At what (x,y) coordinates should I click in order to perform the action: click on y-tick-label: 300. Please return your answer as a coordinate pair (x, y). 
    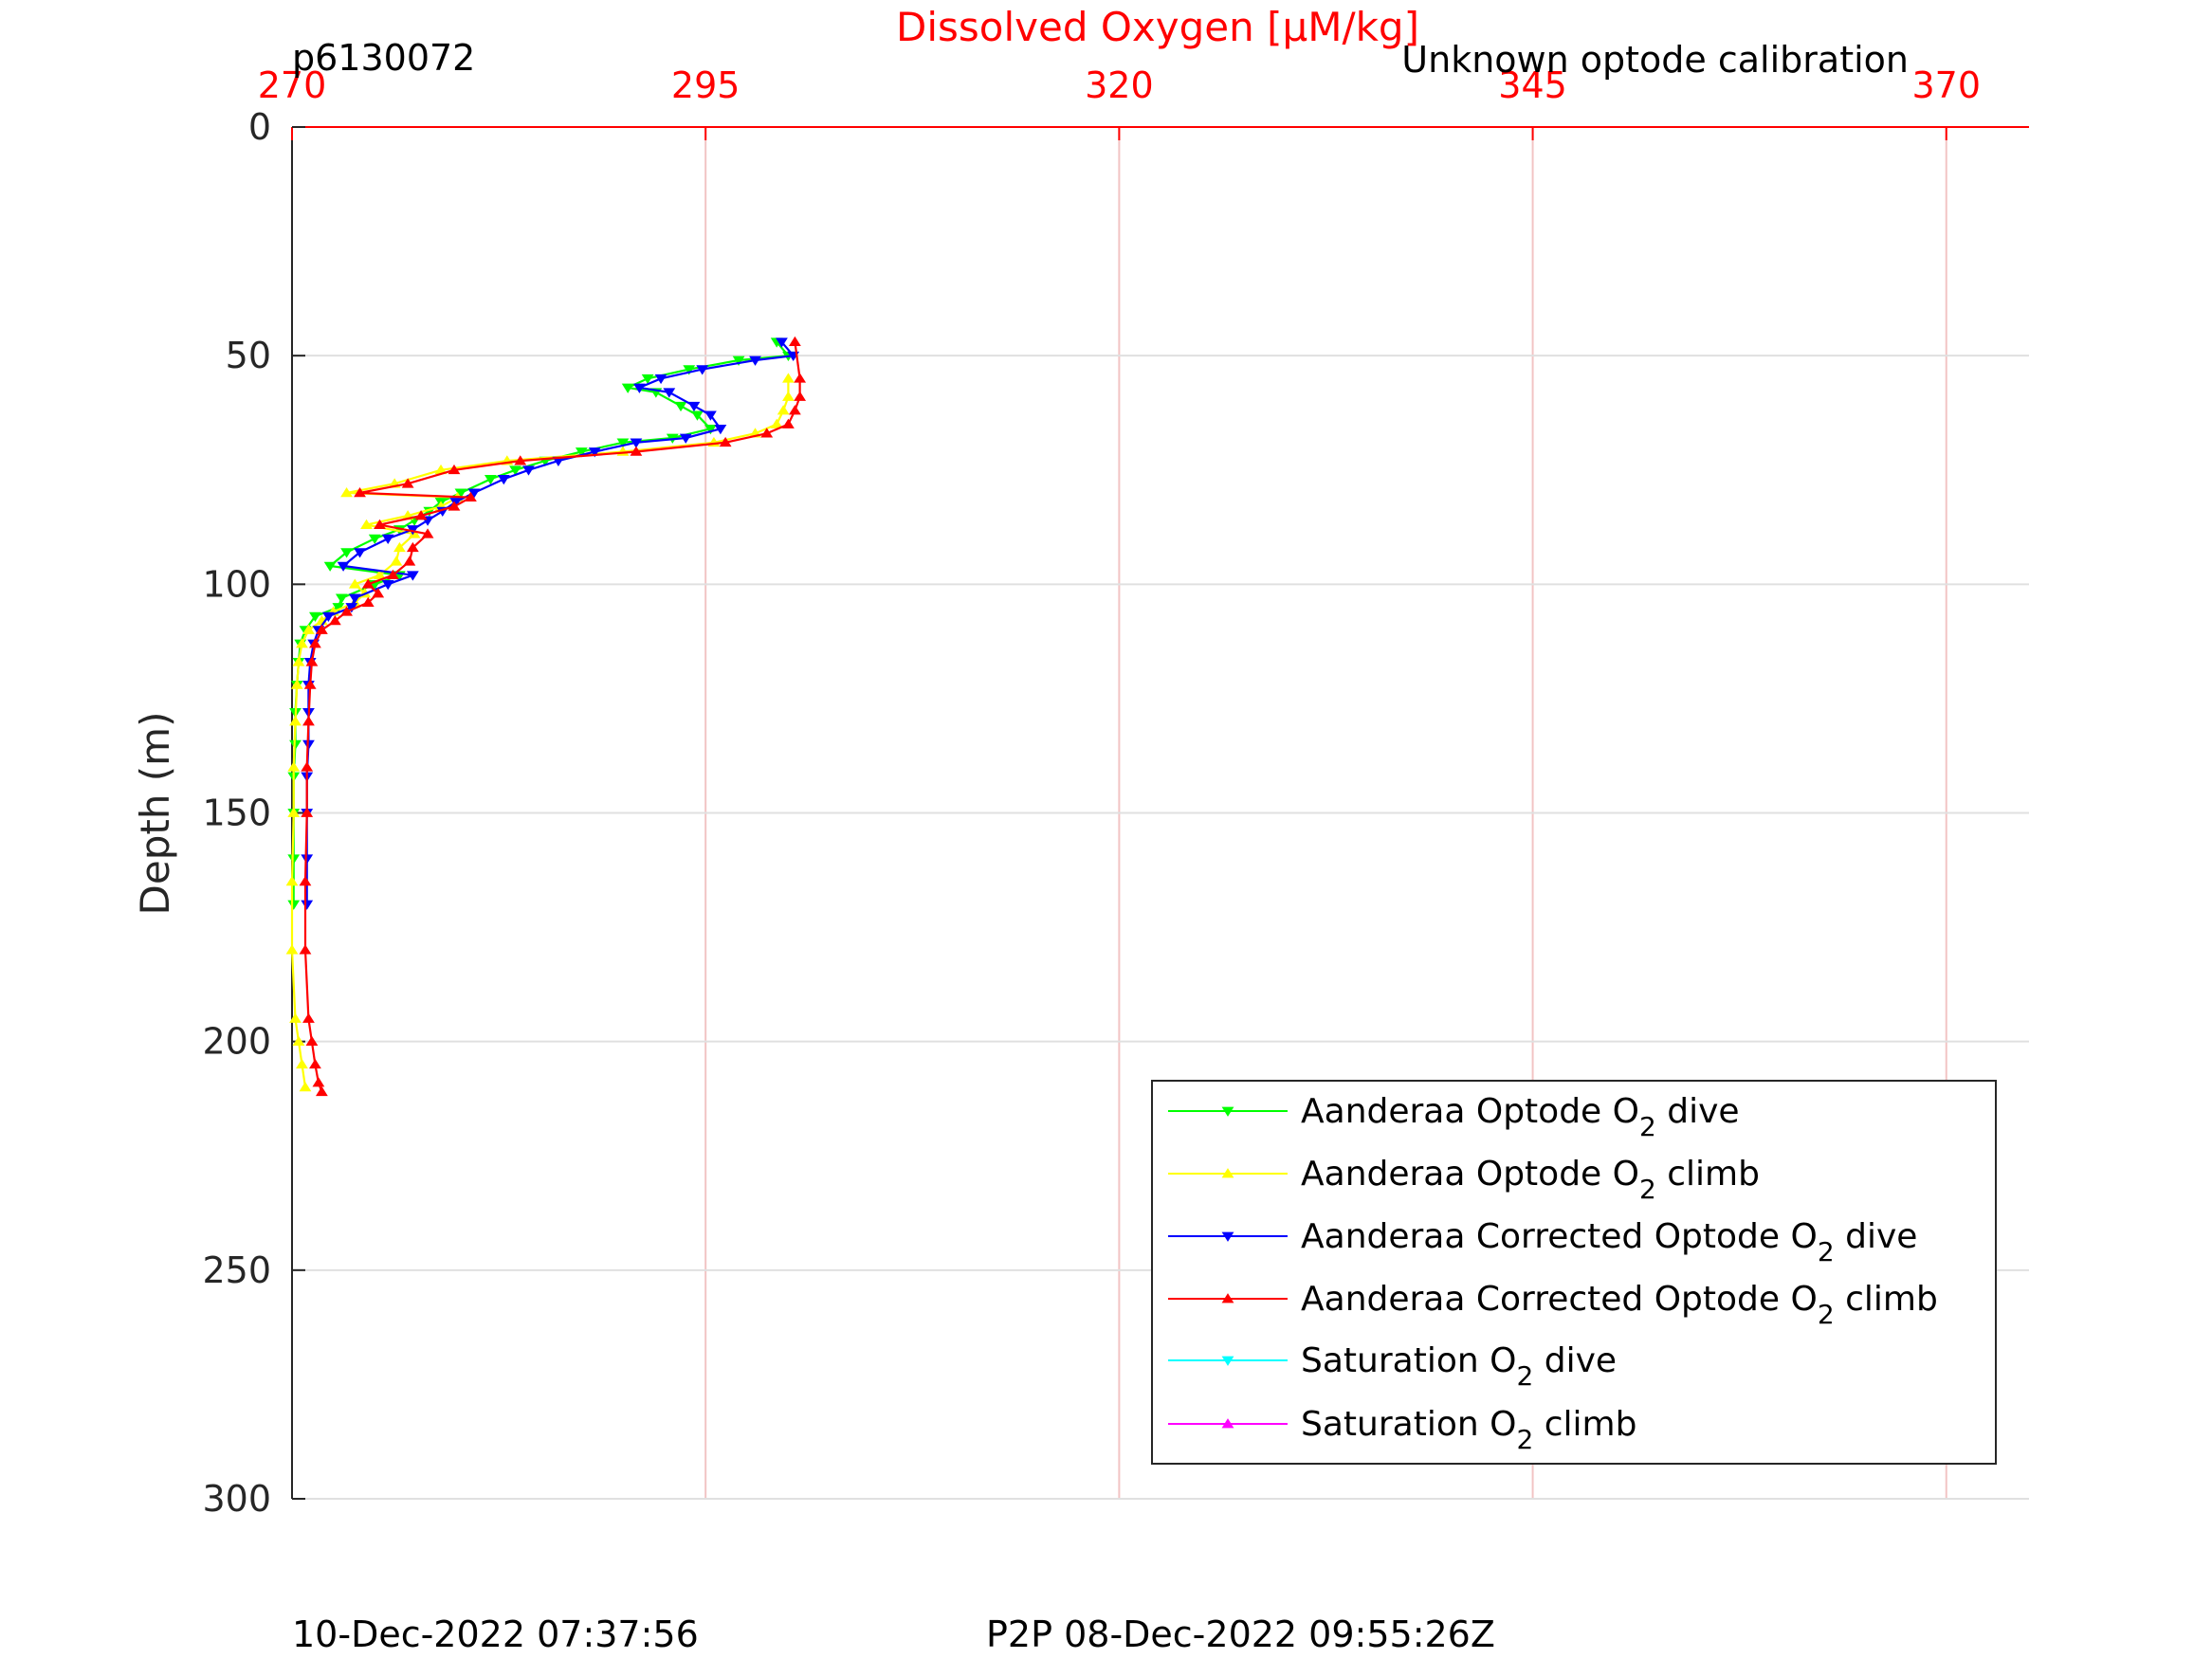
    Looking at the image, I should click on (236, 1499).